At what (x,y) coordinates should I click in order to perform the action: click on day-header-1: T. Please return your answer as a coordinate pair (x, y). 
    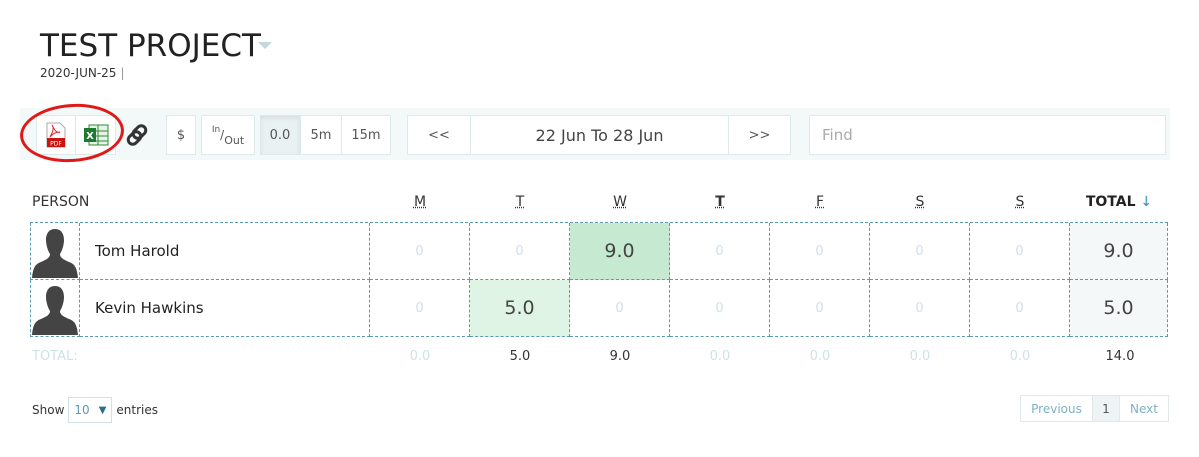
    Looking at the image, I should click on (520, 202).